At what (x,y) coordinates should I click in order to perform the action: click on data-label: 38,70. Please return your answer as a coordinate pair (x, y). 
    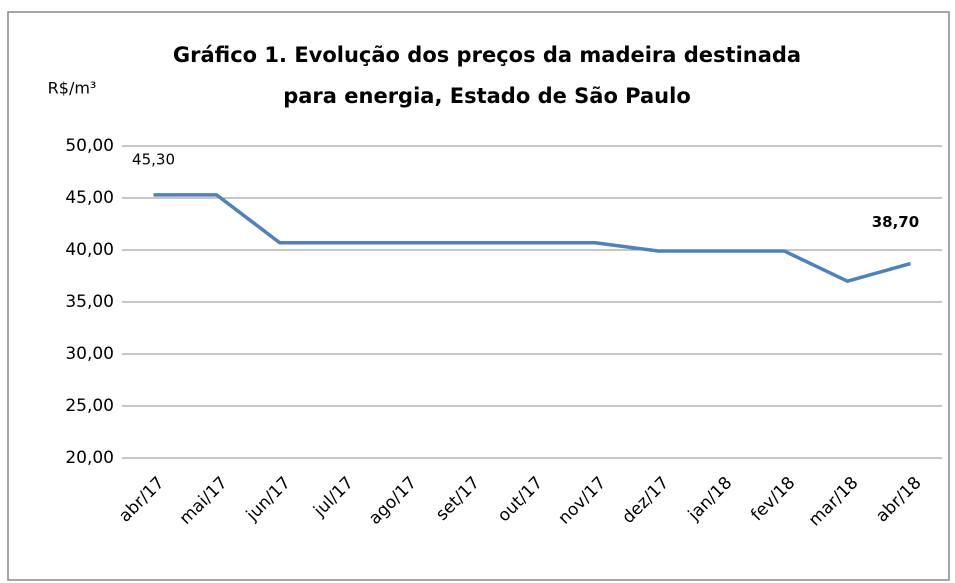
    Looking at the image, I should click on (895, 222).